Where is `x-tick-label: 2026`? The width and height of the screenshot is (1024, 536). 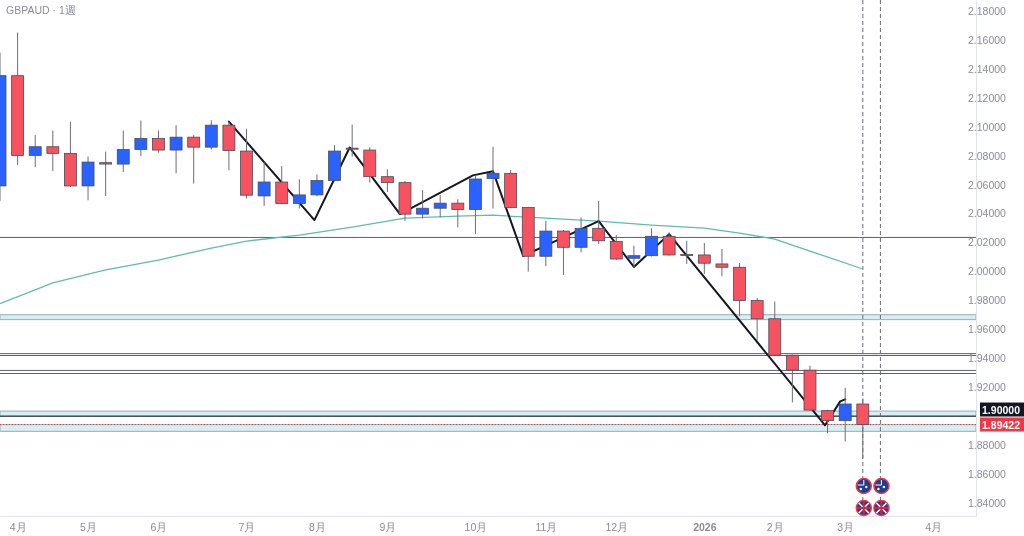
x-tick-label: 2026 is located at coordinates (705, 527).